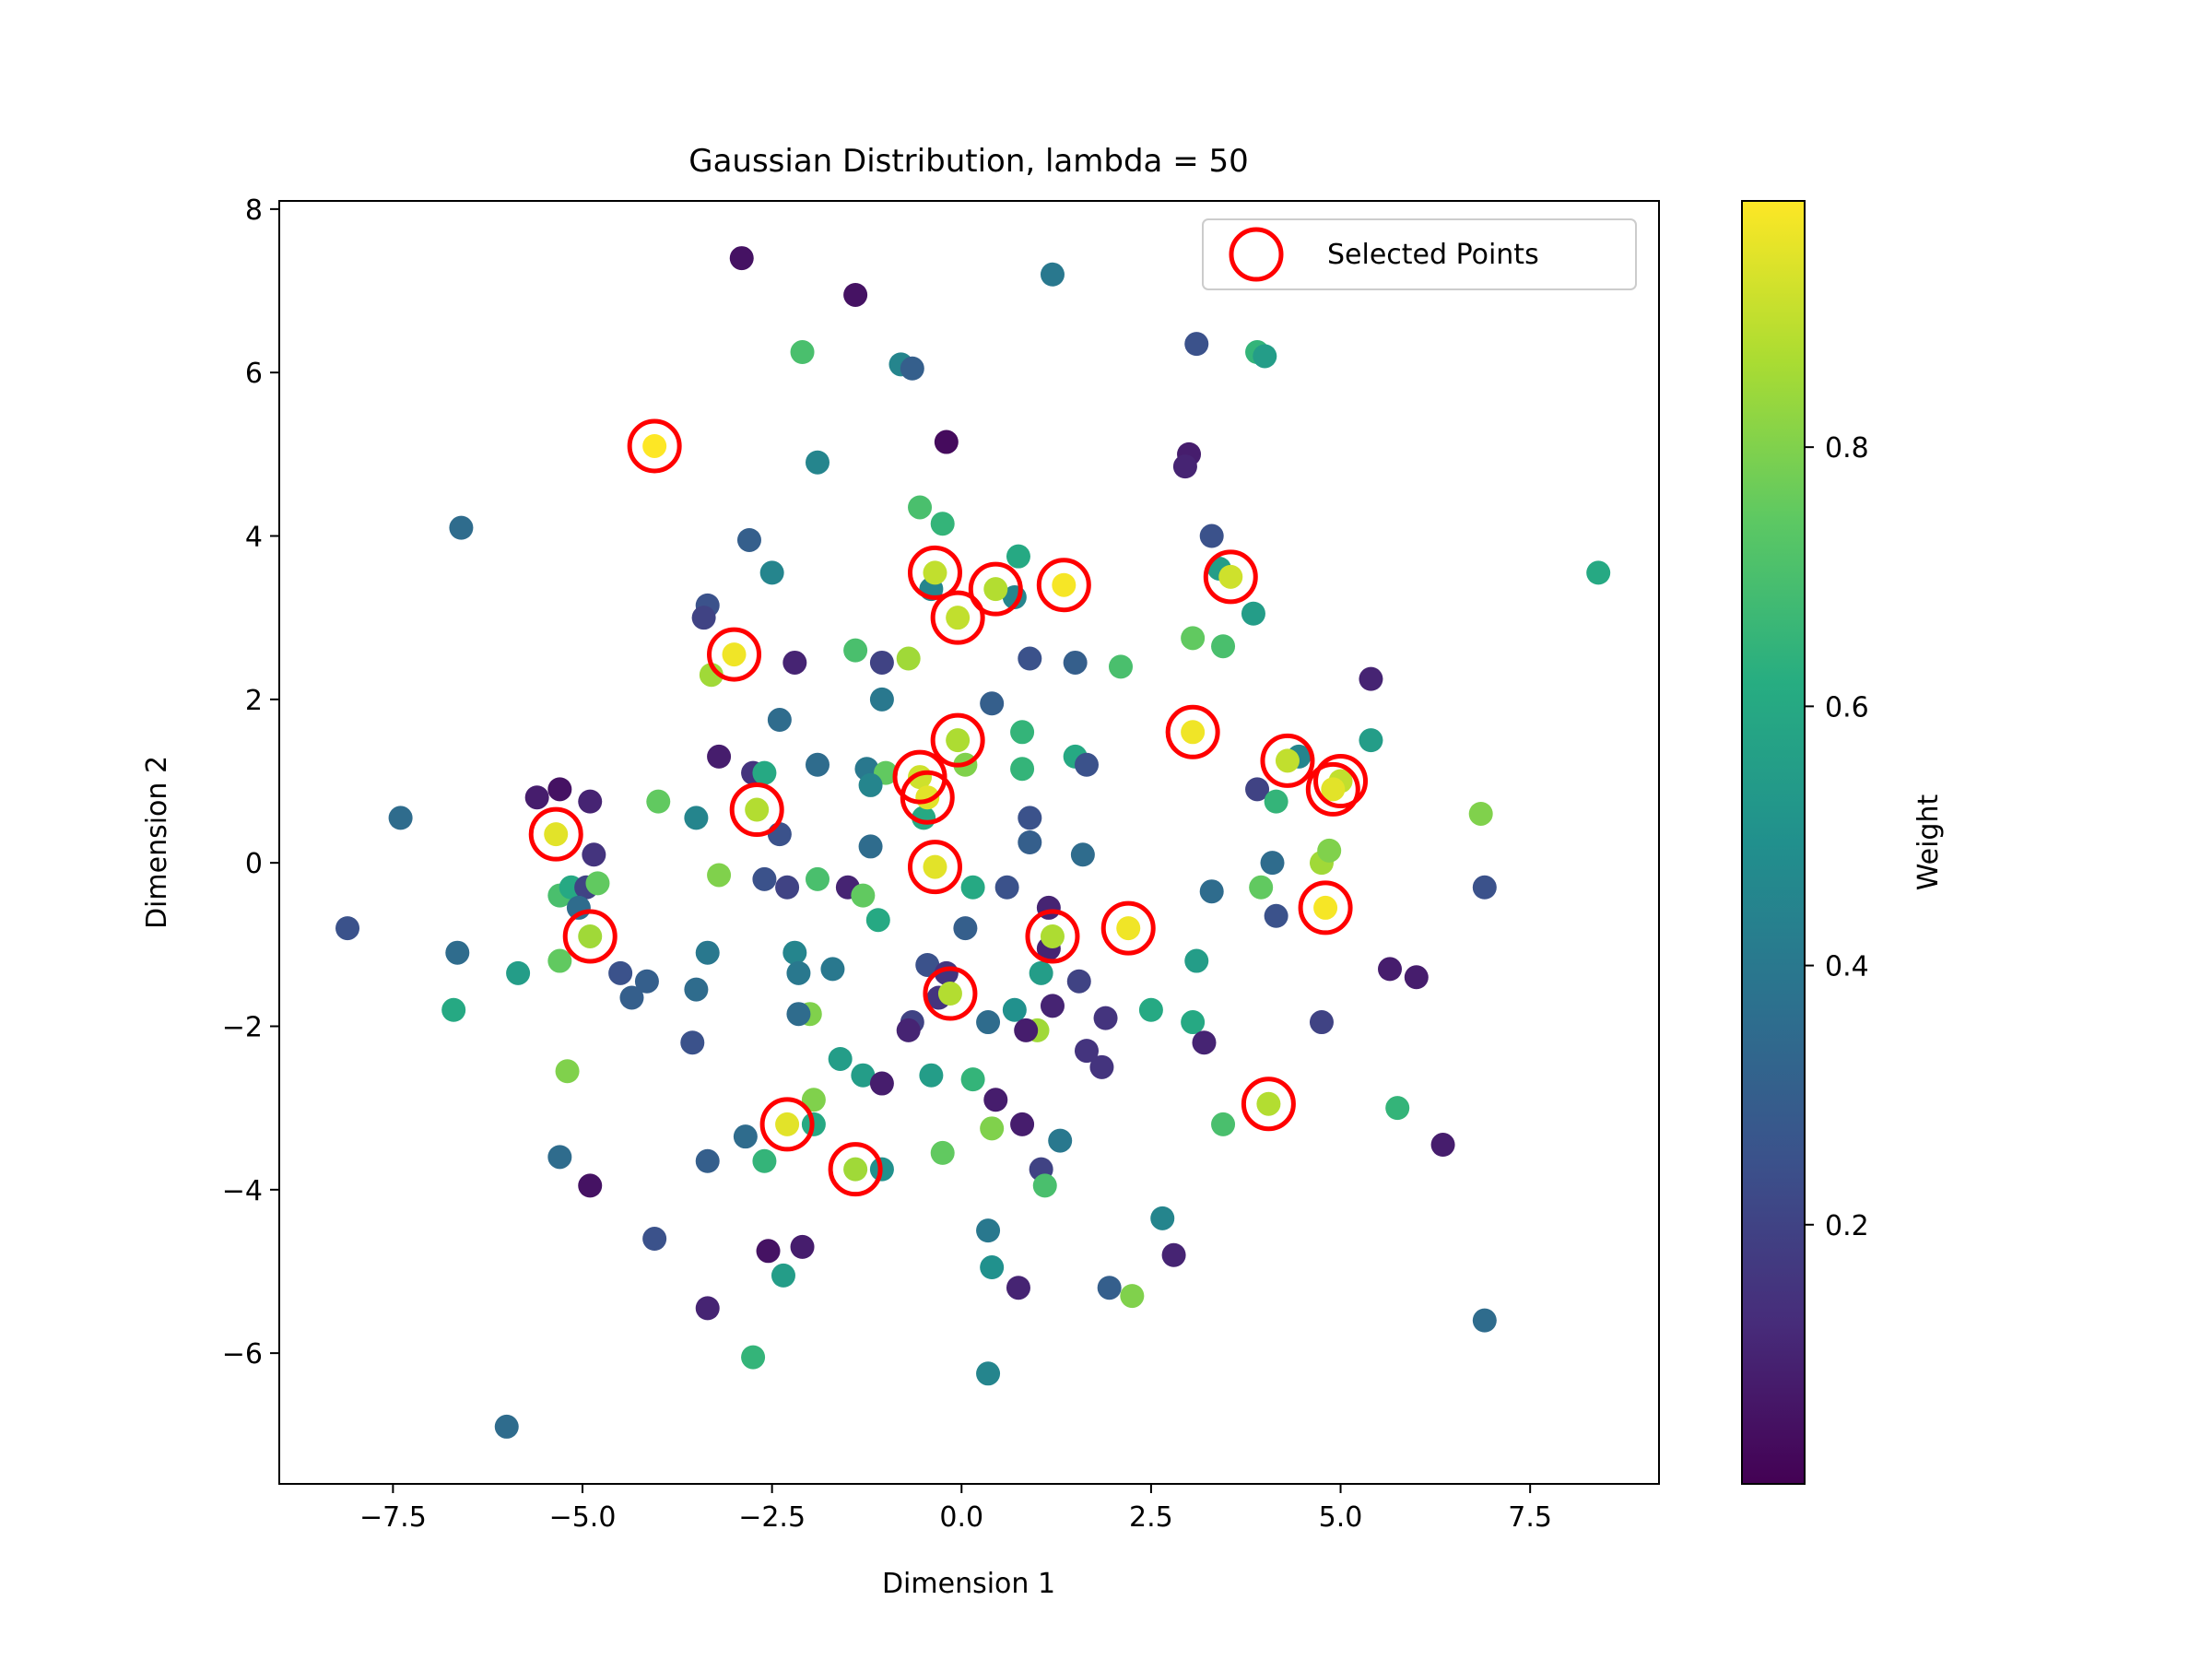  What do you see at coordinates (1847, 448) in the screenshot?
I see `colorbar-tick-label: 0.8` at bounding box center [1847, 448].